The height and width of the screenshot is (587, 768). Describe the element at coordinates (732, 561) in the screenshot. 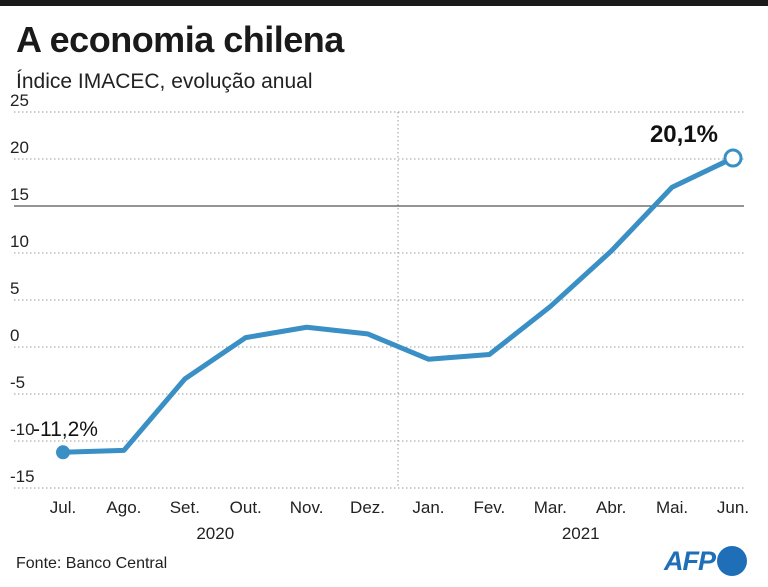

I see `afp-logo-dot-icon` at that location.